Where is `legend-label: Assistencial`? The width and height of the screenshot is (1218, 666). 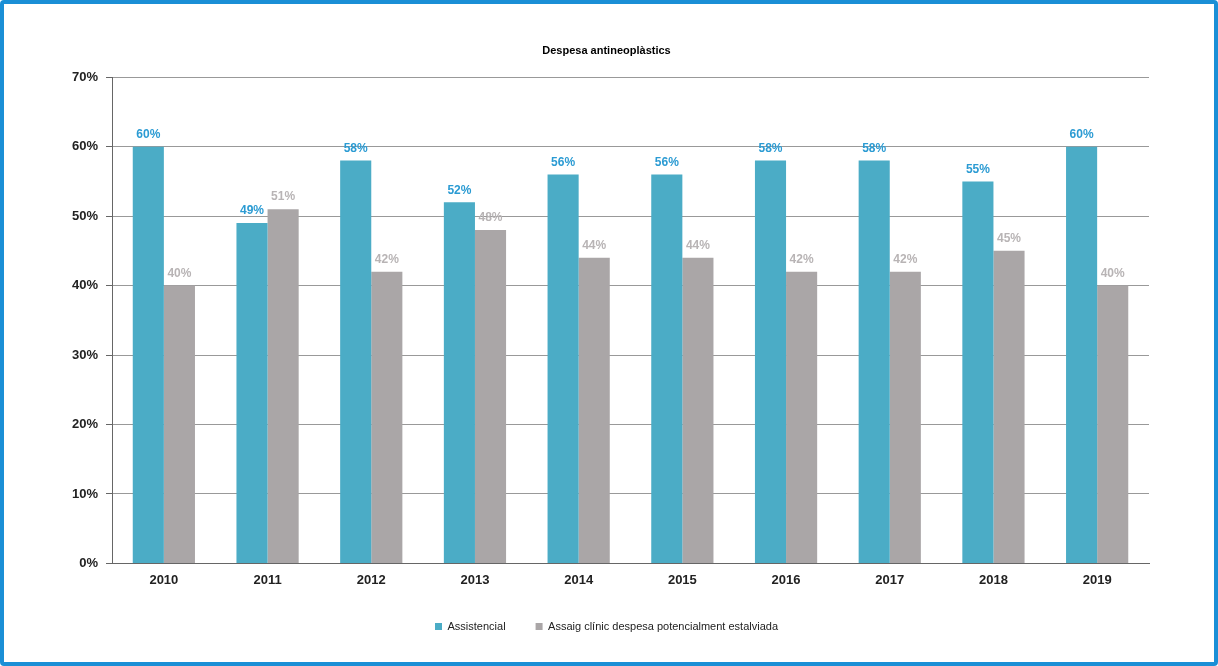
legend-label: Assistencial is located at coordinates (476, 625).